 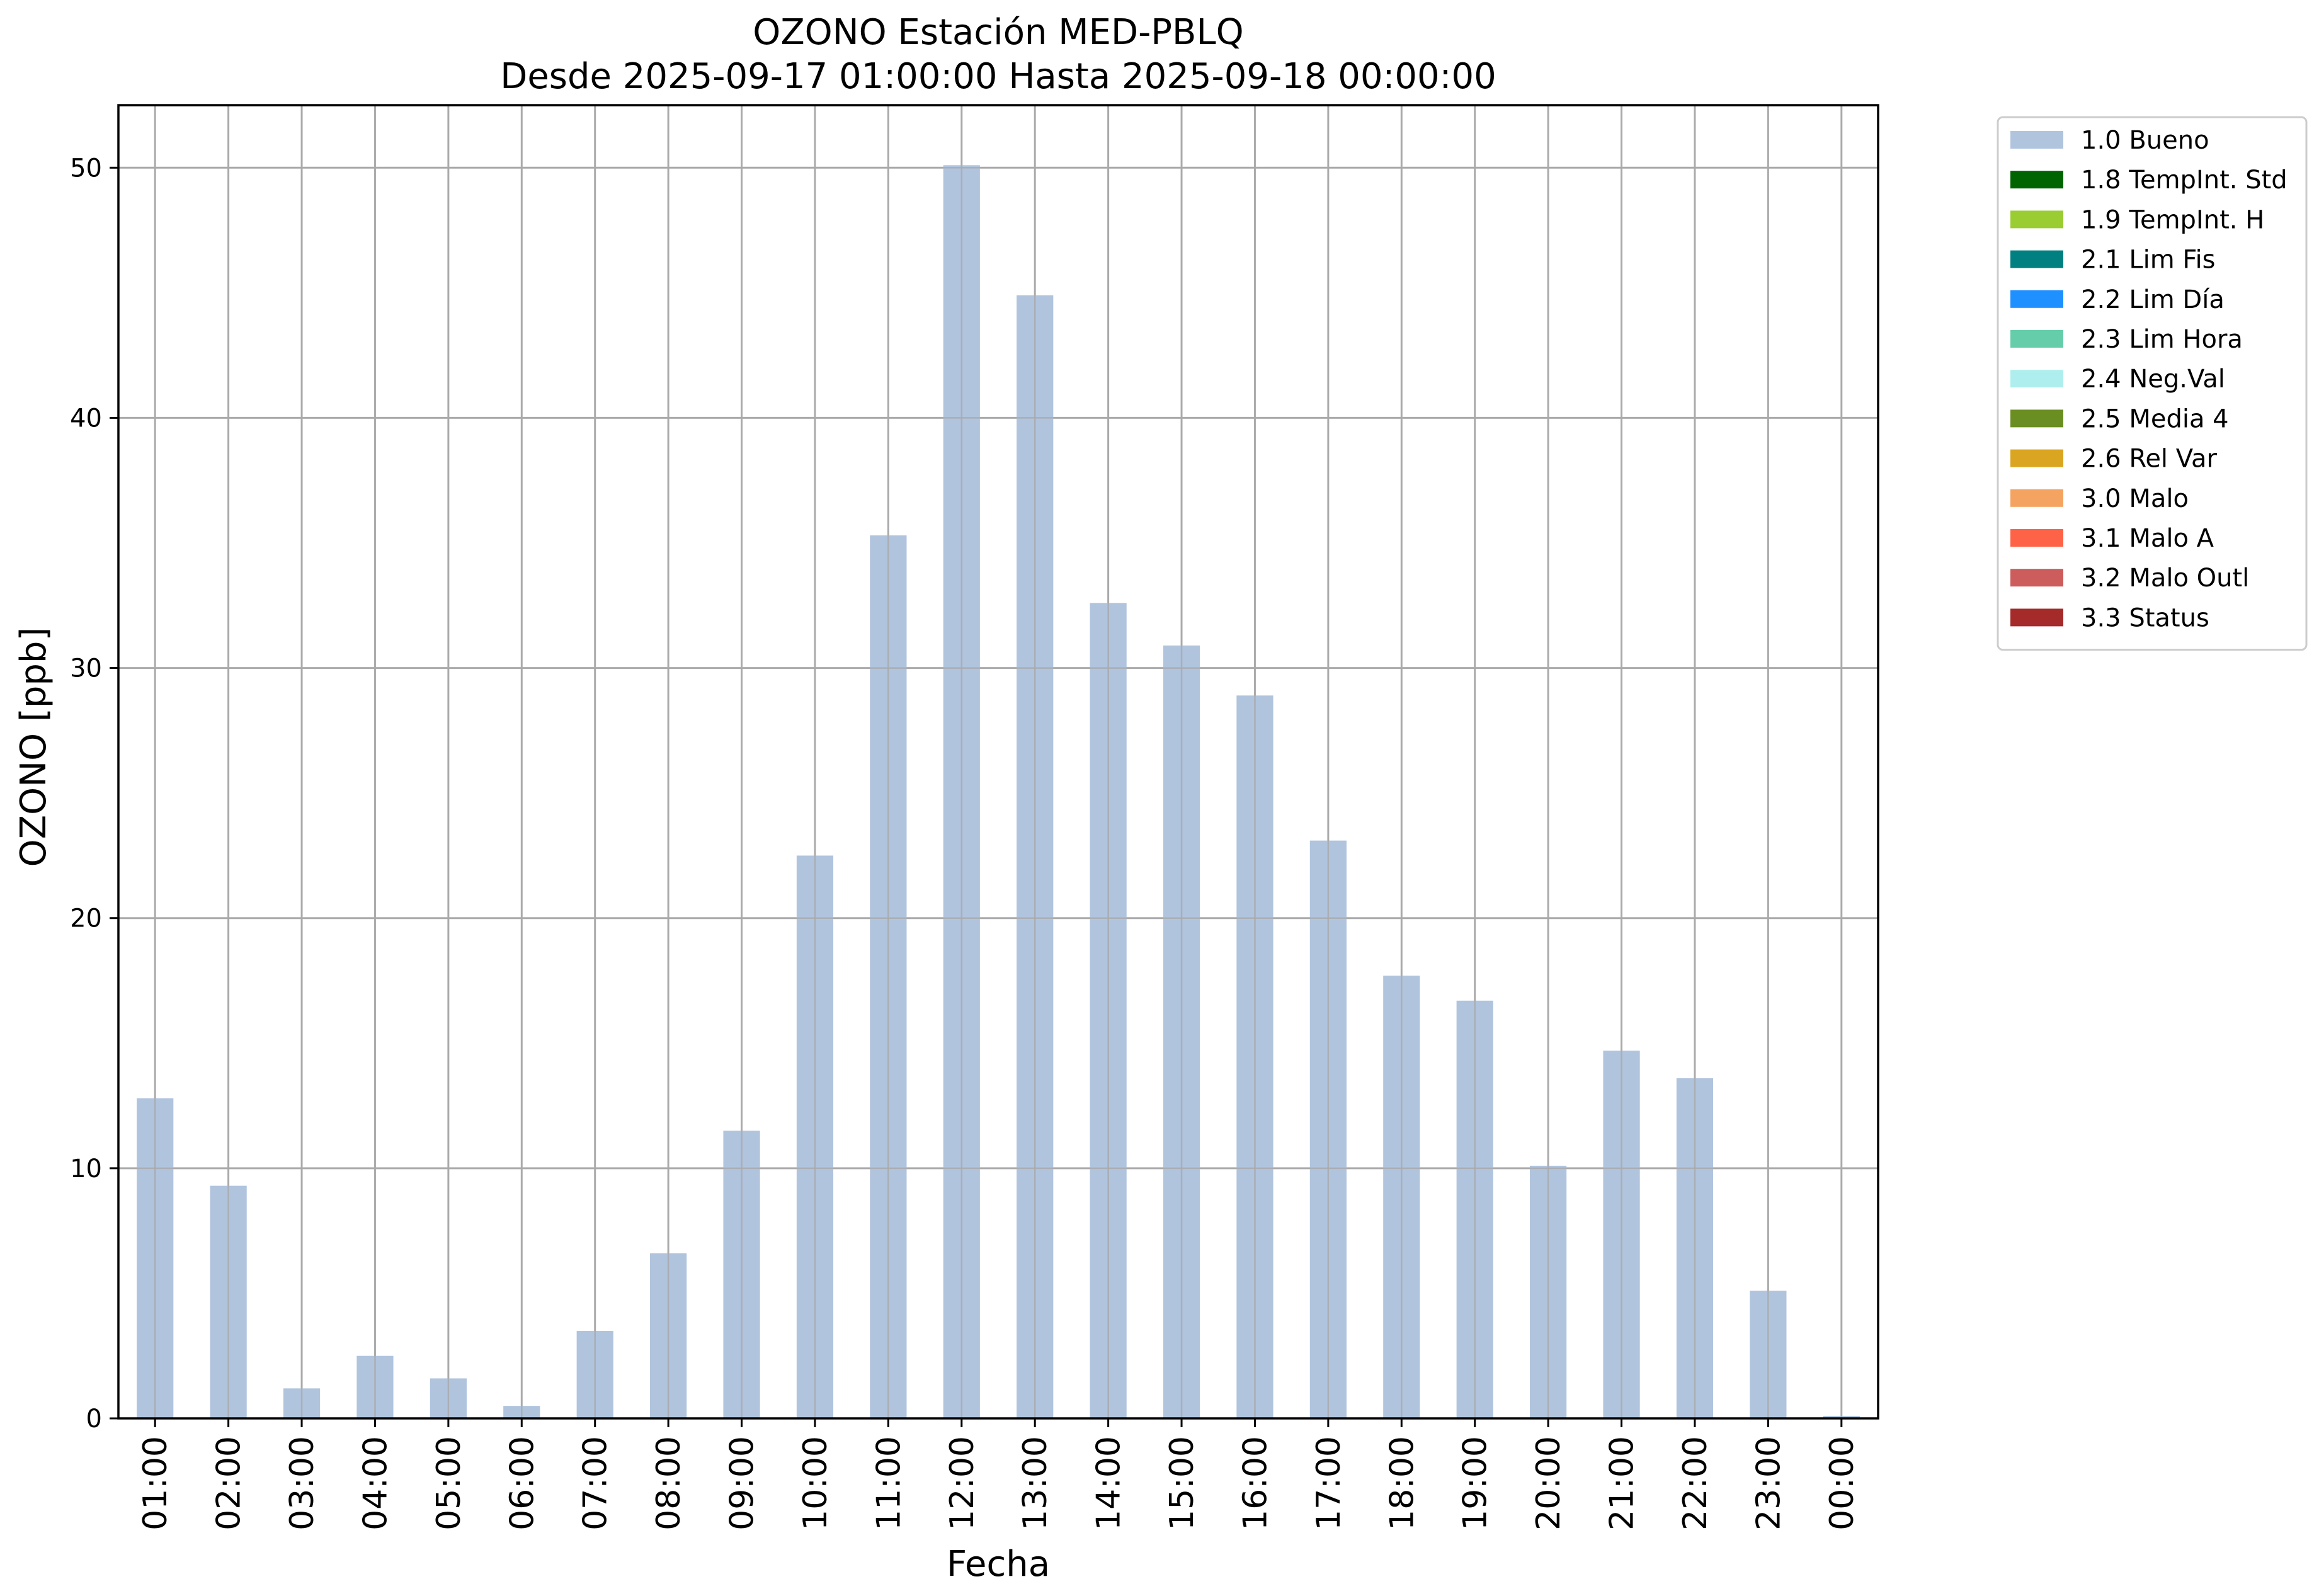 What do you see at coordinates (998, 32) in the screenshot?
I see `chart-title: OZONO Estación MED-PBLQ` at bounding box center [998, 32].